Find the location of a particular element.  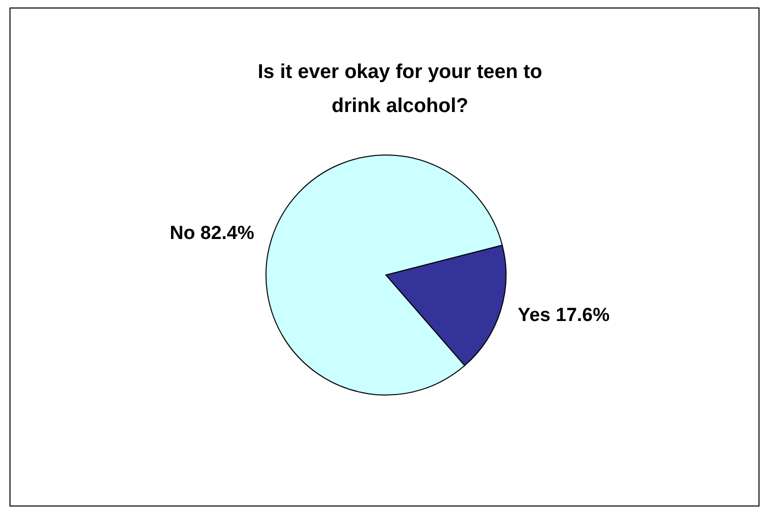

slice-label: No 82.4% is located at coordinates (212, 233).